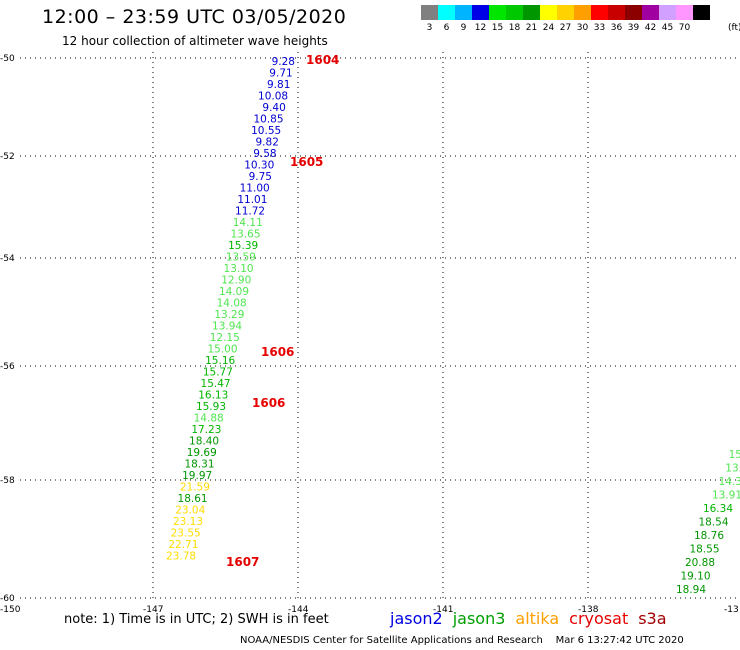 Image resolution: width=740 pixels, height=650 pixels. Describe the element at coordinates (7, 157) in the screenshot. I see `lat-label: -52` at that location.